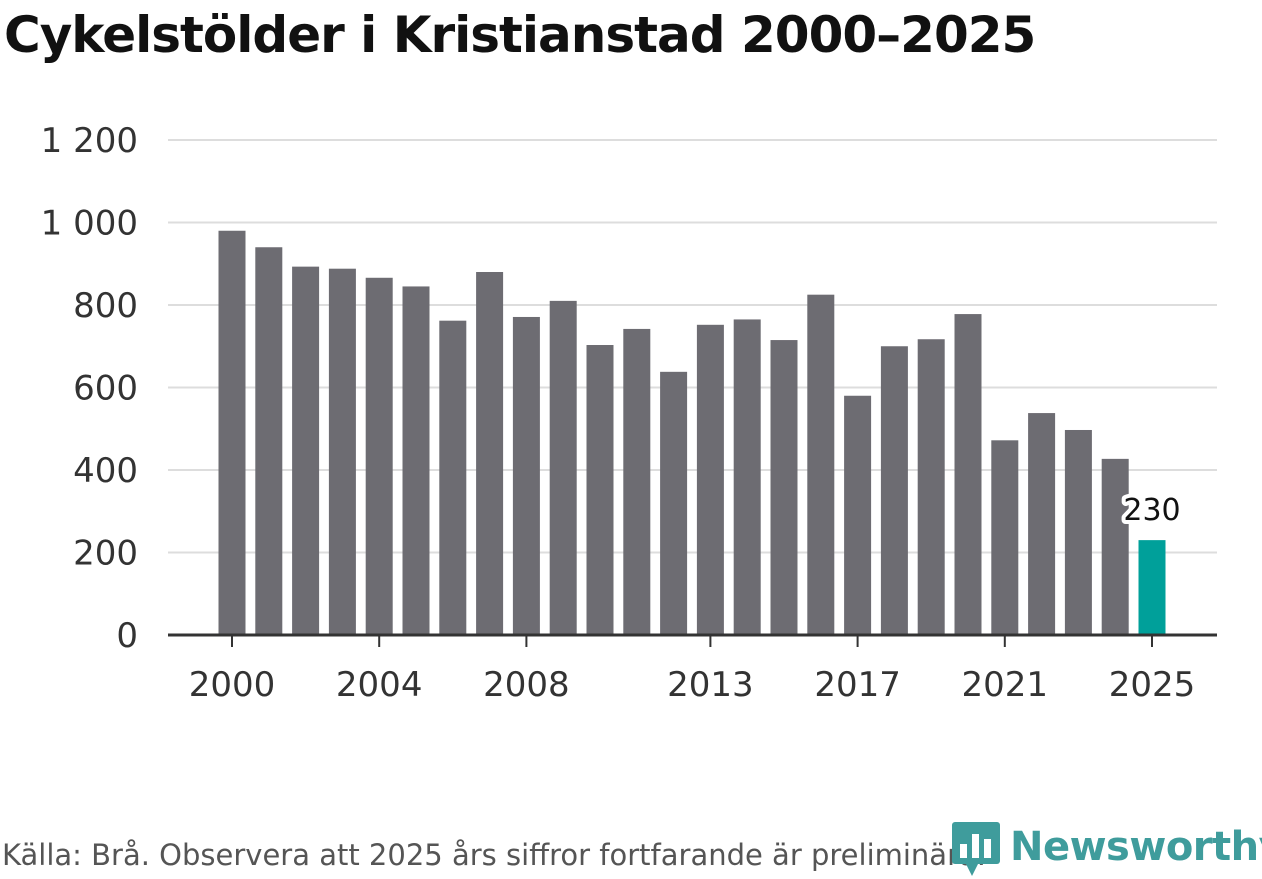  I want to click on bar-2018, so click(894, 490).